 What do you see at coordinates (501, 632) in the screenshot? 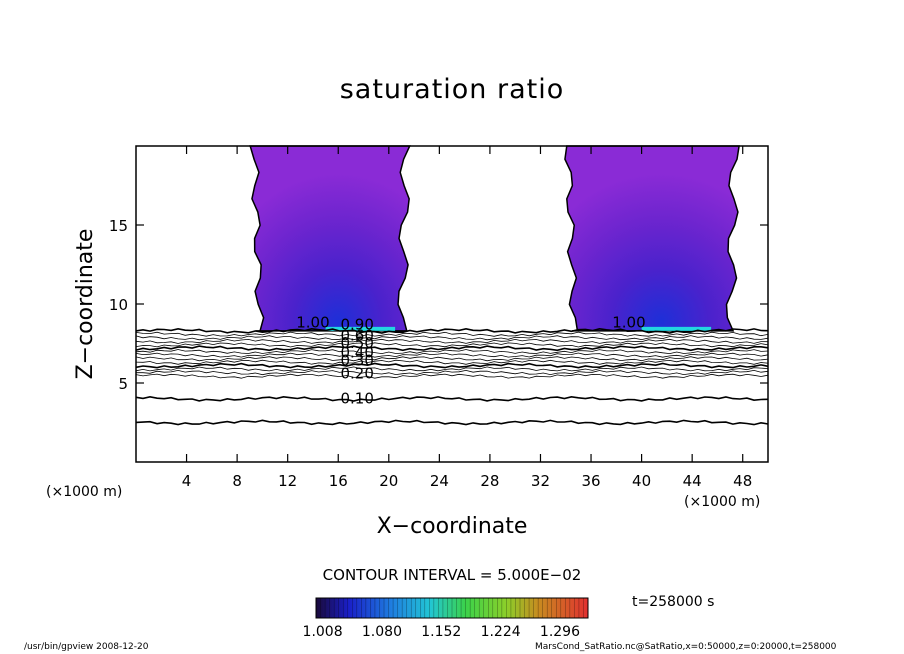
I see `colorbar-tick-label: 1.224` at bounding box center [501, 632].